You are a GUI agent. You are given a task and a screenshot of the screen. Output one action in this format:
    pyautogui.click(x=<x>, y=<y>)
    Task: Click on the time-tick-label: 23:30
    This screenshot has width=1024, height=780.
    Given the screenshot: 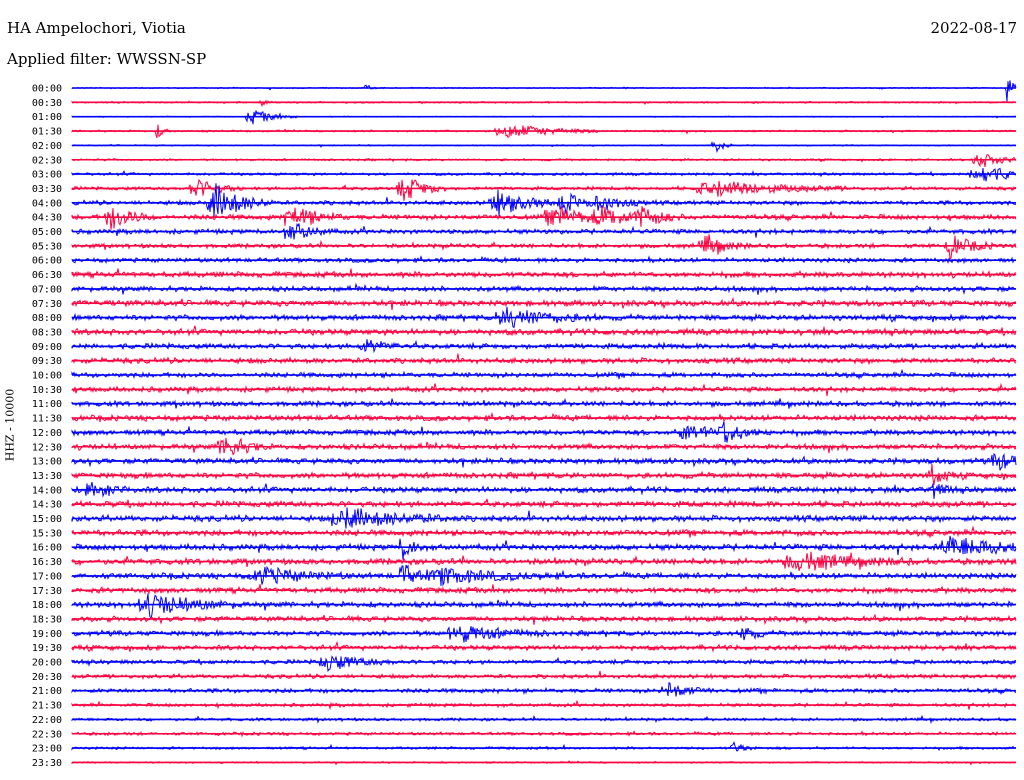 What is the action you would take?
    pyautogui.click(x=47, y=763)
    